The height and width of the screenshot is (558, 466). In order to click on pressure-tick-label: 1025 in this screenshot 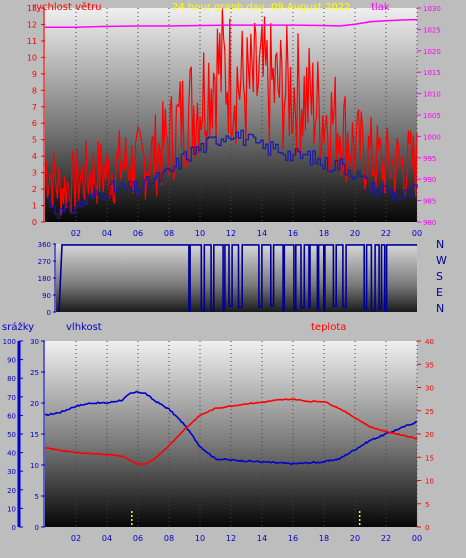, I will do `click(432, 30)`.